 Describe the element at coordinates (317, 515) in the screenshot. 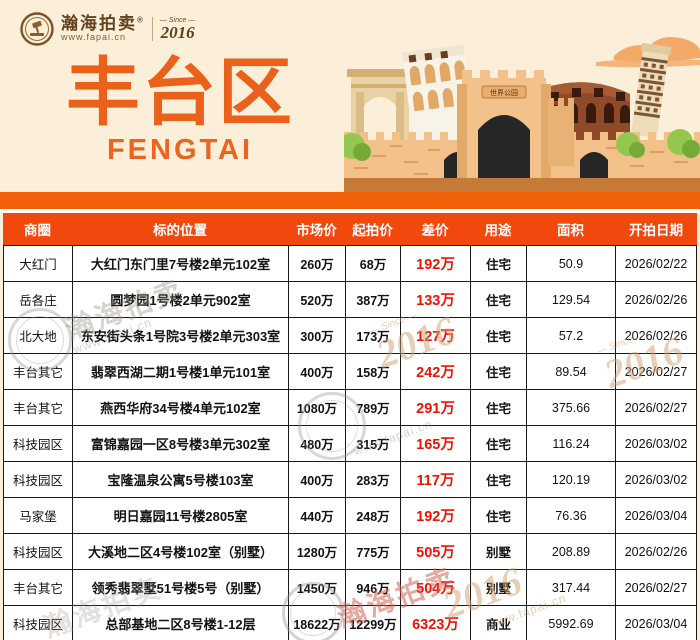

I see `cell-market-price: 440万` at that location.